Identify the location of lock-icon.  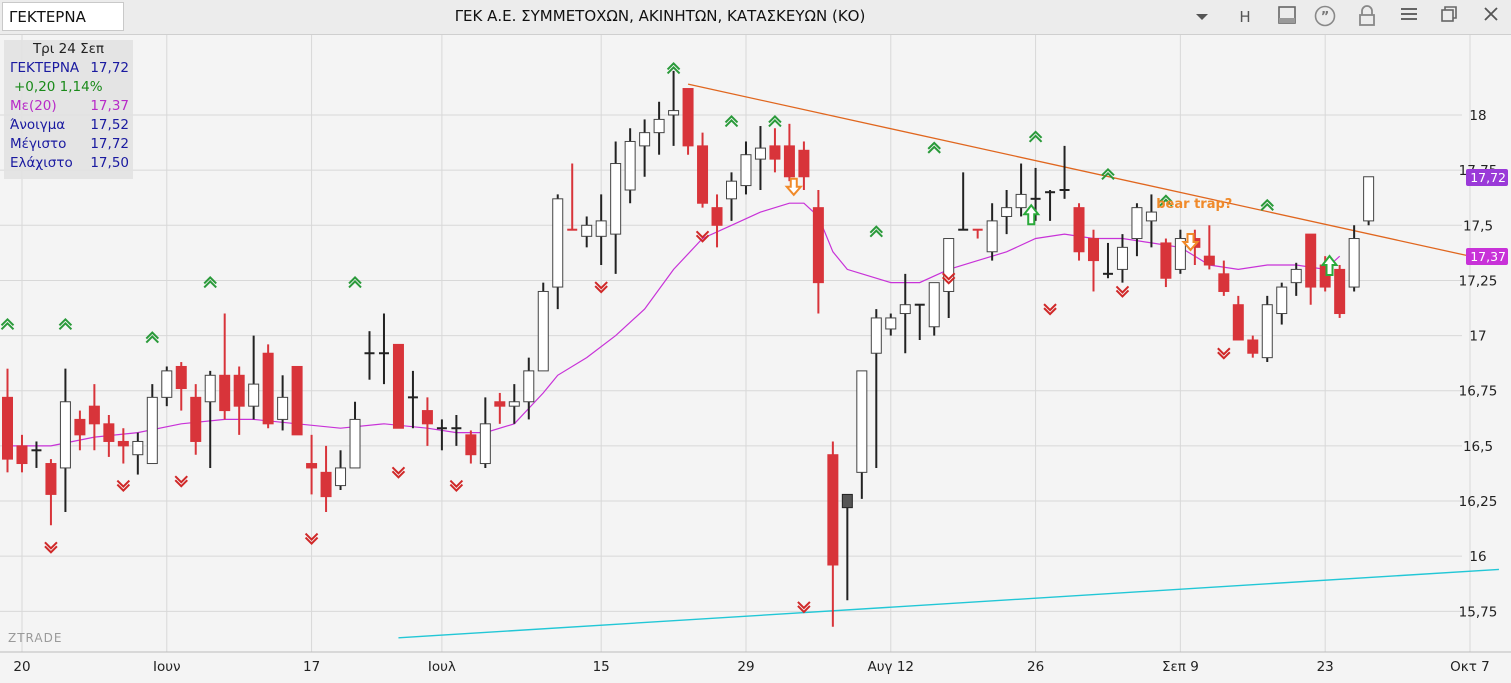
(1367, 17).